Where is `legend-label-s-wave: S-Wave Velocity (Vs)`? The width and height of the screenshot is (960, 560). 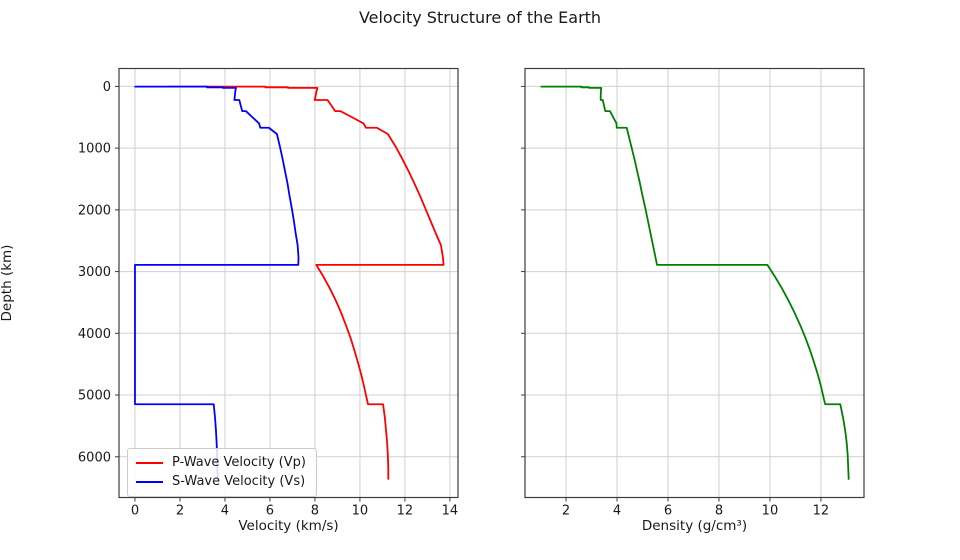
legend-label-s-wave: S-Wave Velocity (Vs) is located at coordinates (239, 481).